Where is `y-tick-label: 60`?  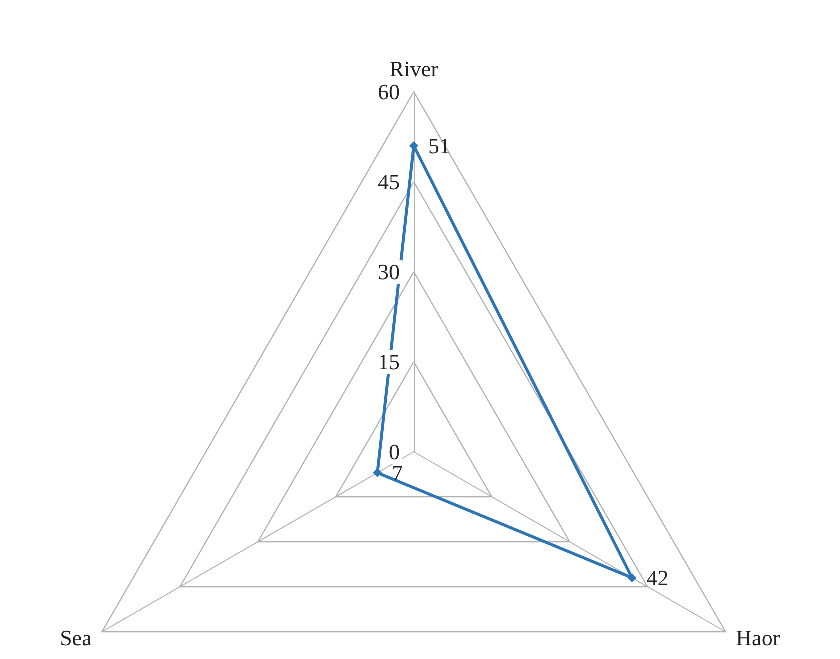
y-tick-label: 60 is located at coordinates (389, 92).